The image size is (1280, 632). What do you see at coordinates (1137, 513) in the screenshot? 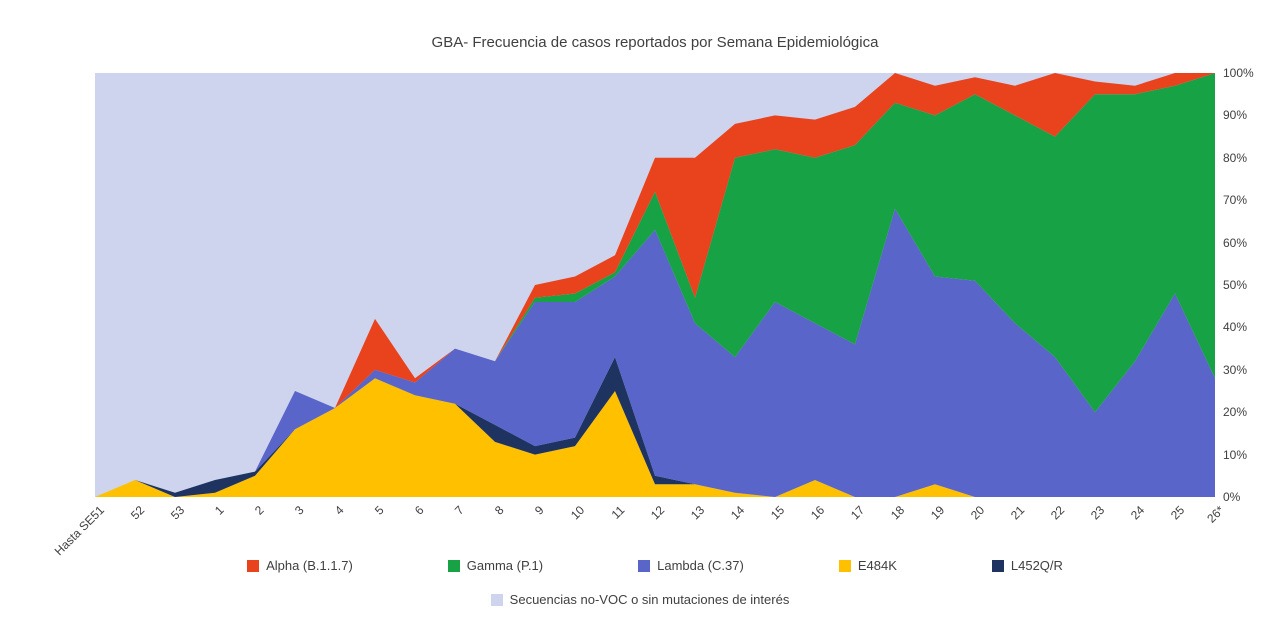
I see `x-axis-tick-label: 24` at bounding box center [1137, 513].